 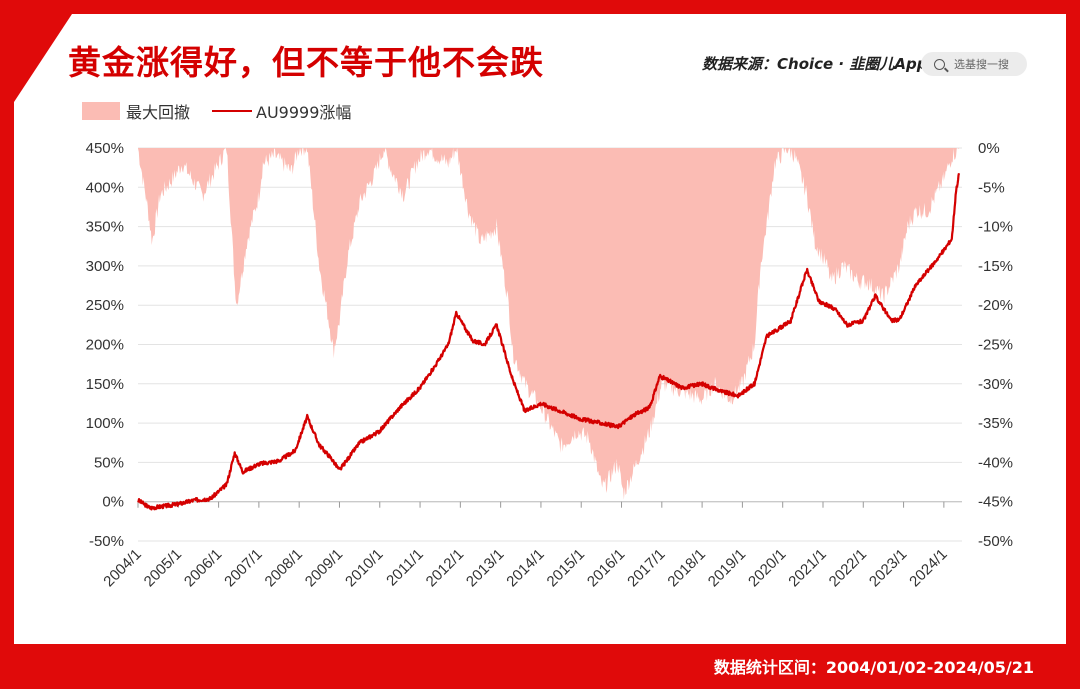 What do you see at coordinates (105, 305) in the screenshot?
I see `y-left-tick-label: 250%` at bounding box center [105, 305].